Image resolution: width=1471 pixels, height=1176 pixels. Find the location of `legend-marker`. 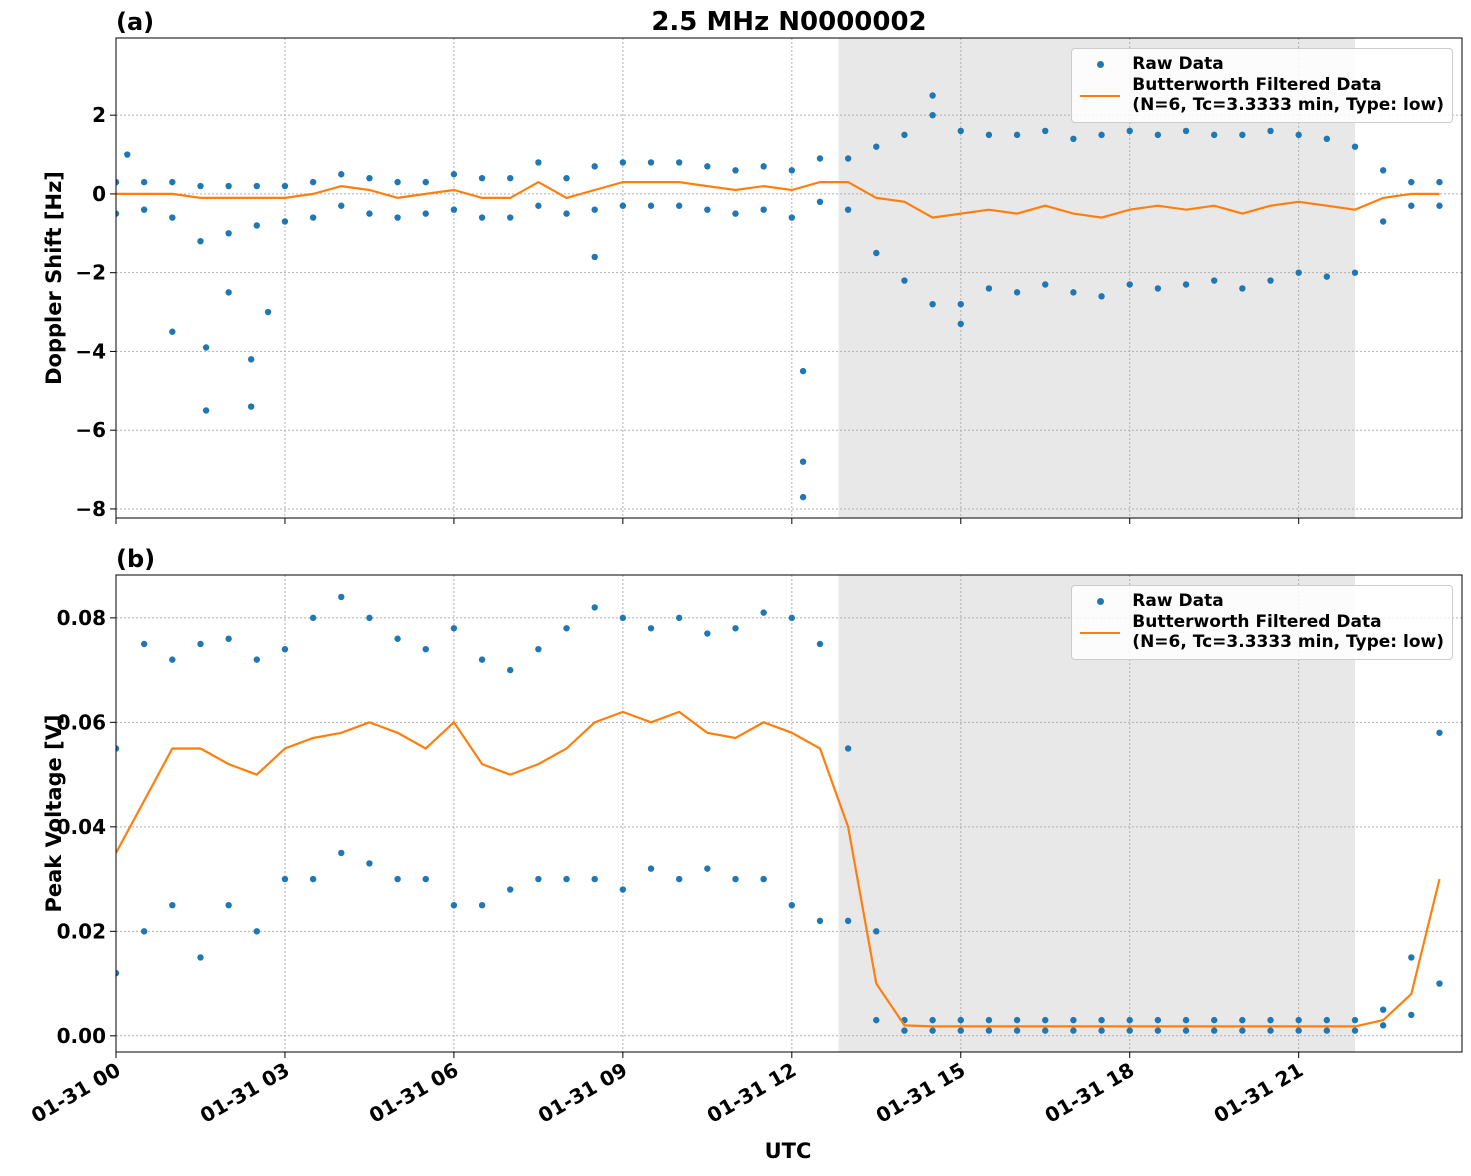

legend-marker is located at coordinates (1101, 64).